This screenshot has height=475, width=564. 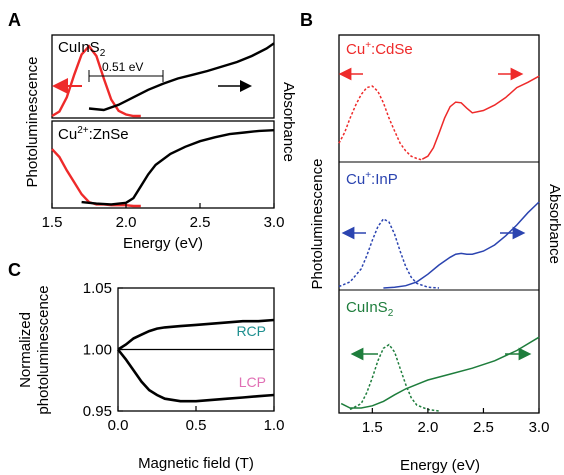 What do you see at coordinates (196, 463) in the screenshot?
I see `panel-c-xlabel: Magnetic field (T)` at bounding box center [196, 463].